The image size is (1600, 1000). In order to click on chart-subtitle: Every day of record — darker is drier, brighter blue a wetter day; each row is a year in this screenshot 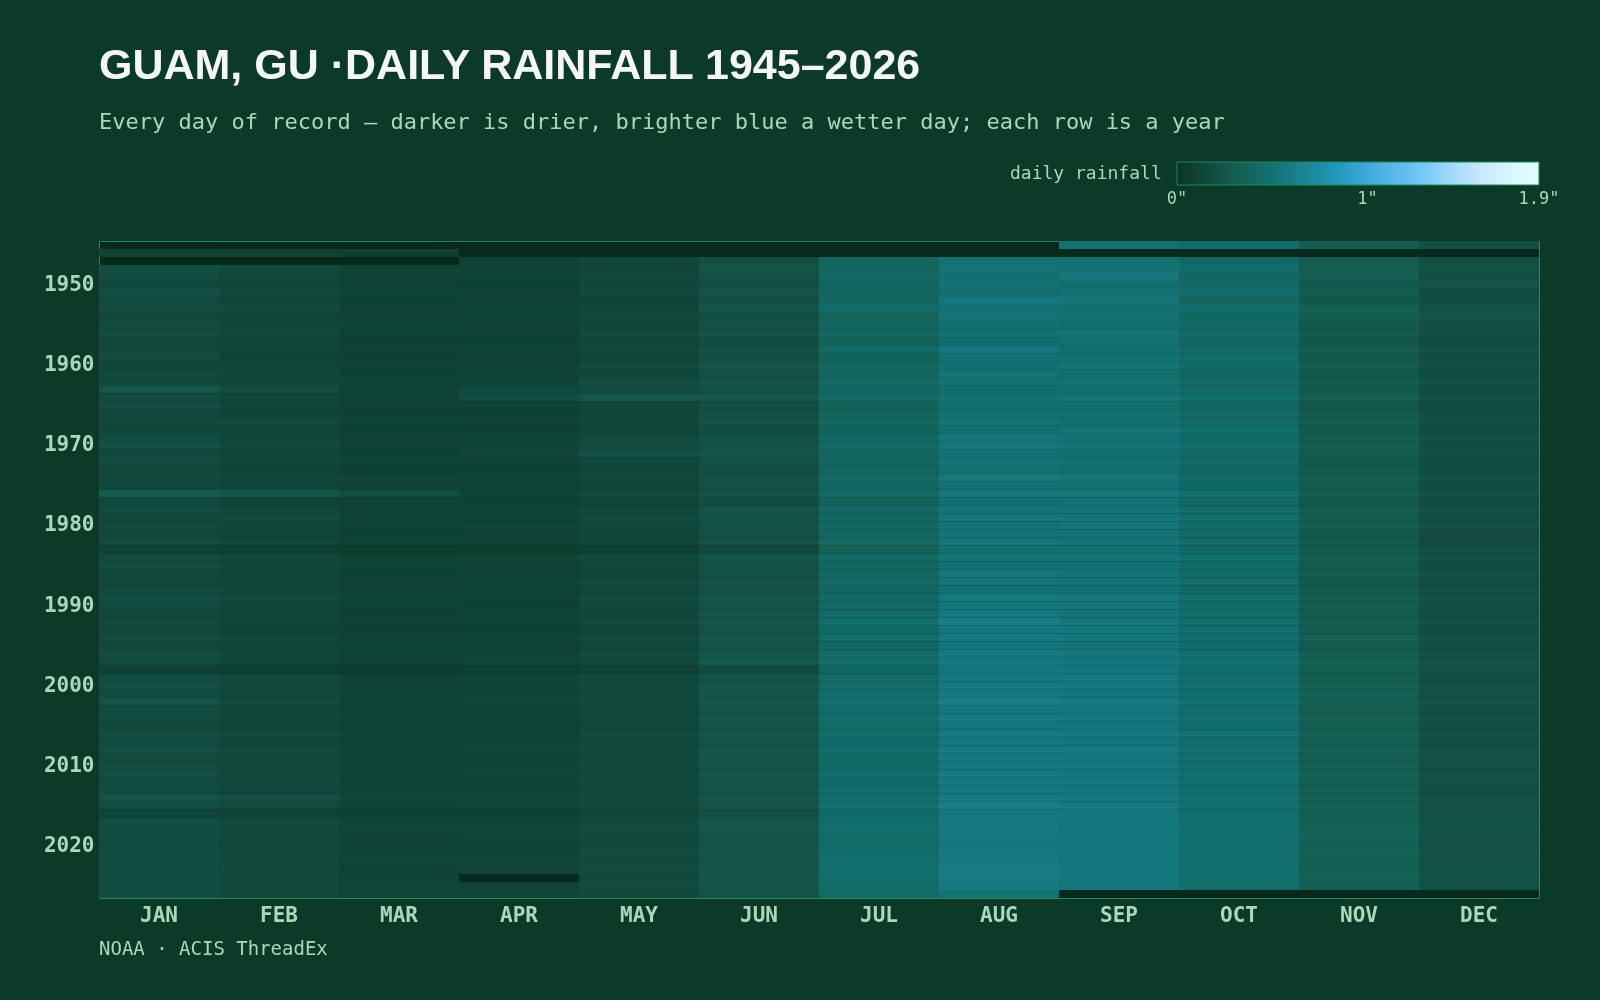, I will do `click(662, 121)`.